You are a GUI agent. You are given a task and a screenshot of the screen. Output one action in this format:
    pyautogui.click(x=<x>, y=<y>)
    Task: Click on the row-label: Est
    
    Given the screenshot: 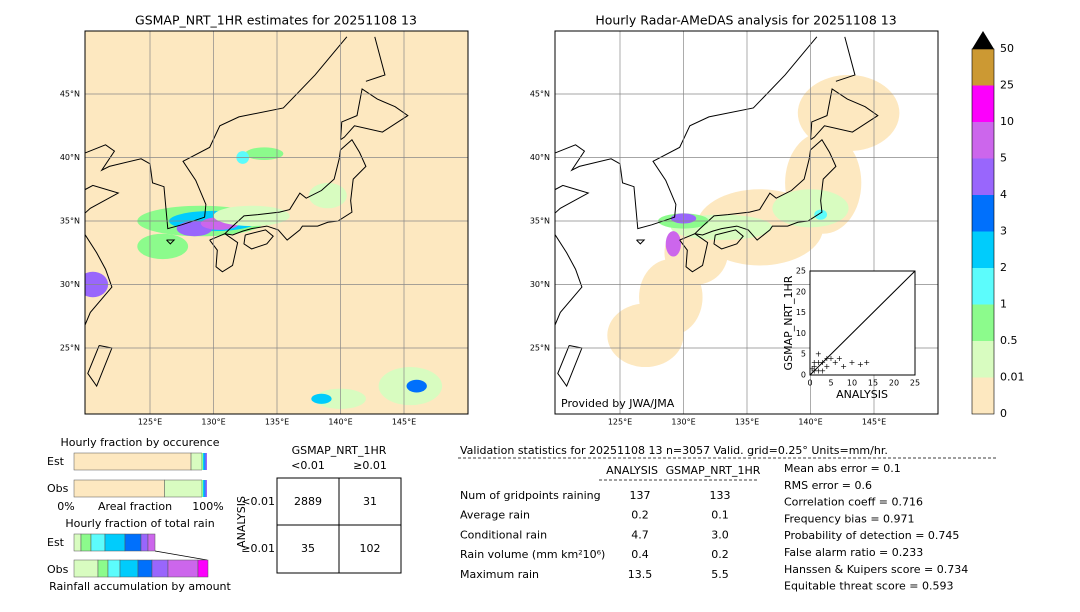 What is the action you would take?
    pyautogui.click(x=56, y=461)
    